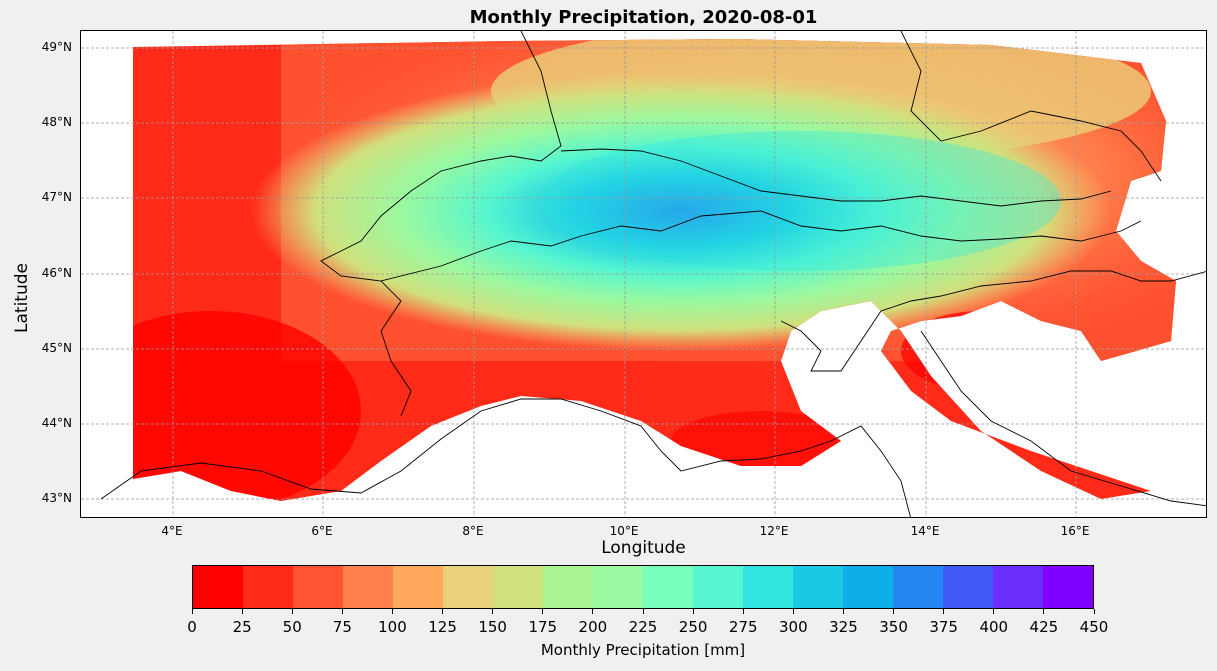 The image size is (1217, 671). What do you see at coordinates (56, 122) in the screenshot?
I see `y-tick-48: 48°N` at bounding box center [56, 122].